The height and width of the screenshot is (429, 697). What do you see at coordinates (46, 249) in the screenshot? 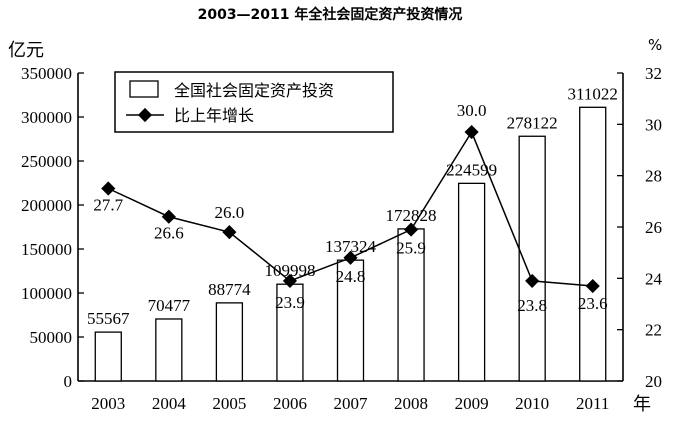
I see `left-axis-tick-label: 150000` at bounding box center [46, 249].